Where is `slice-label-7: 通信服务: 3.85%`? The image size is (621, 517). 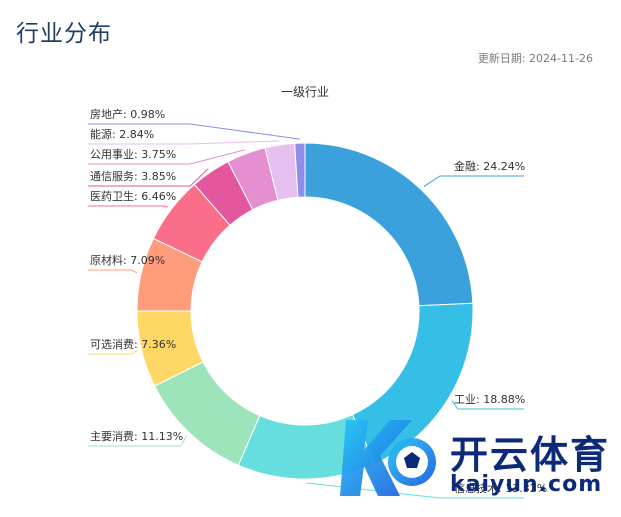
slice-label-7: 通信服务: 3.85% is located at coordinates (133, 176).